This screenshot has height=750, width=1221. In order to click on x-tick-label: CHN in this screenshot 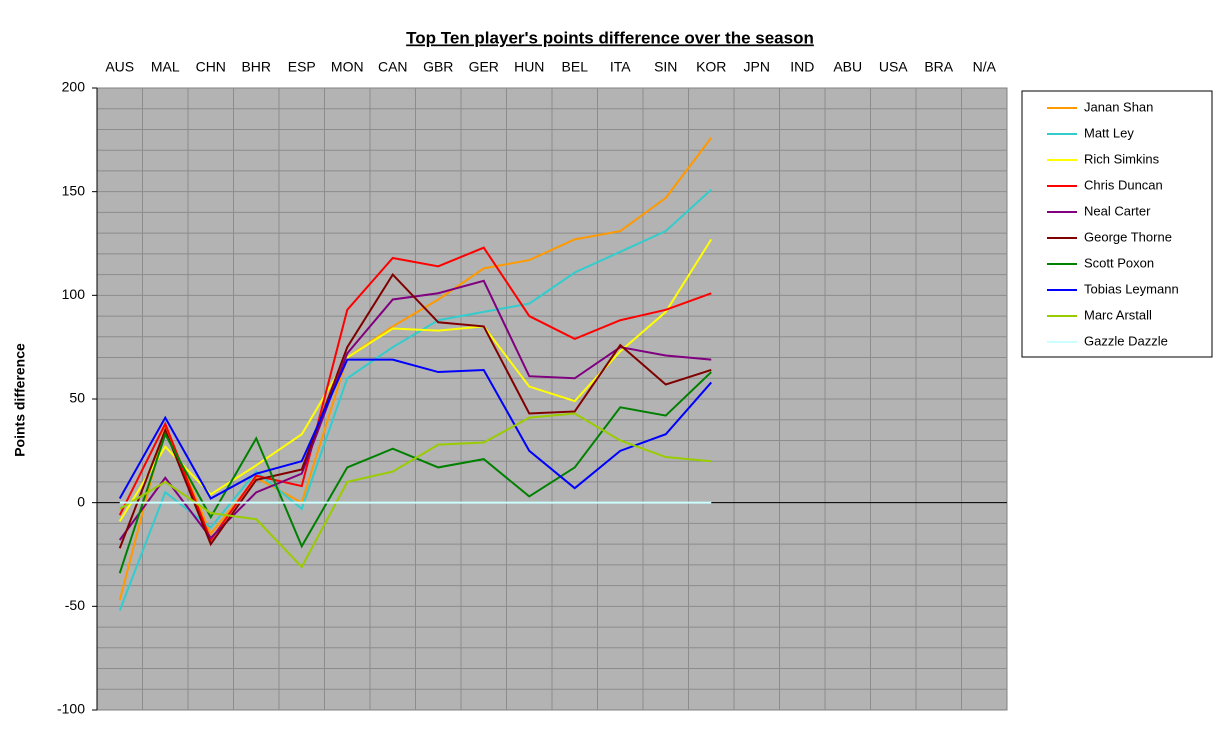, I will do `click(211, 67)`.